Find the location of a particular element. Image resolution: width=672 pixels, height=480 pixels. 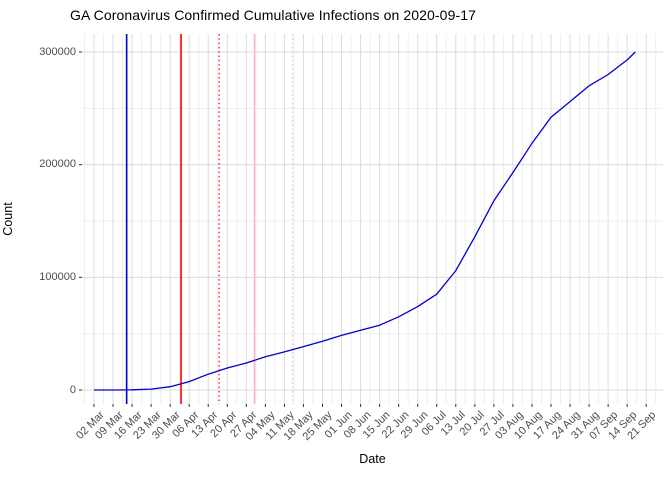

y-tick-label: 0 is located at coordinates (72, 389).